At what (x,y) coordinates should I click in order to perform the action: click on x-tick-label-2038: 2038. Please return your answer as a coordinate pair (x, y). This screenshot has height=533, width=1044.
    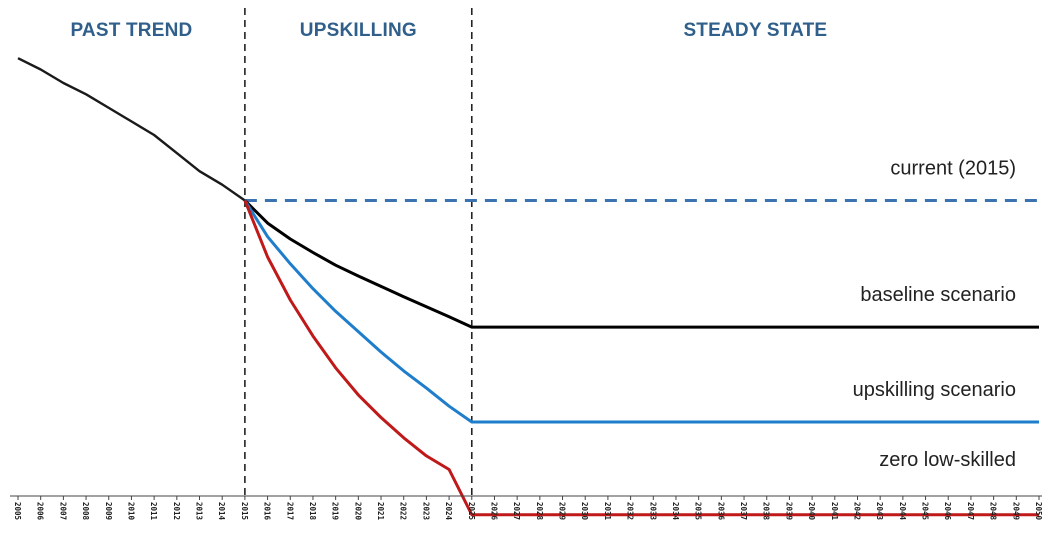
    Looking at the image, I should click on (766, 511).